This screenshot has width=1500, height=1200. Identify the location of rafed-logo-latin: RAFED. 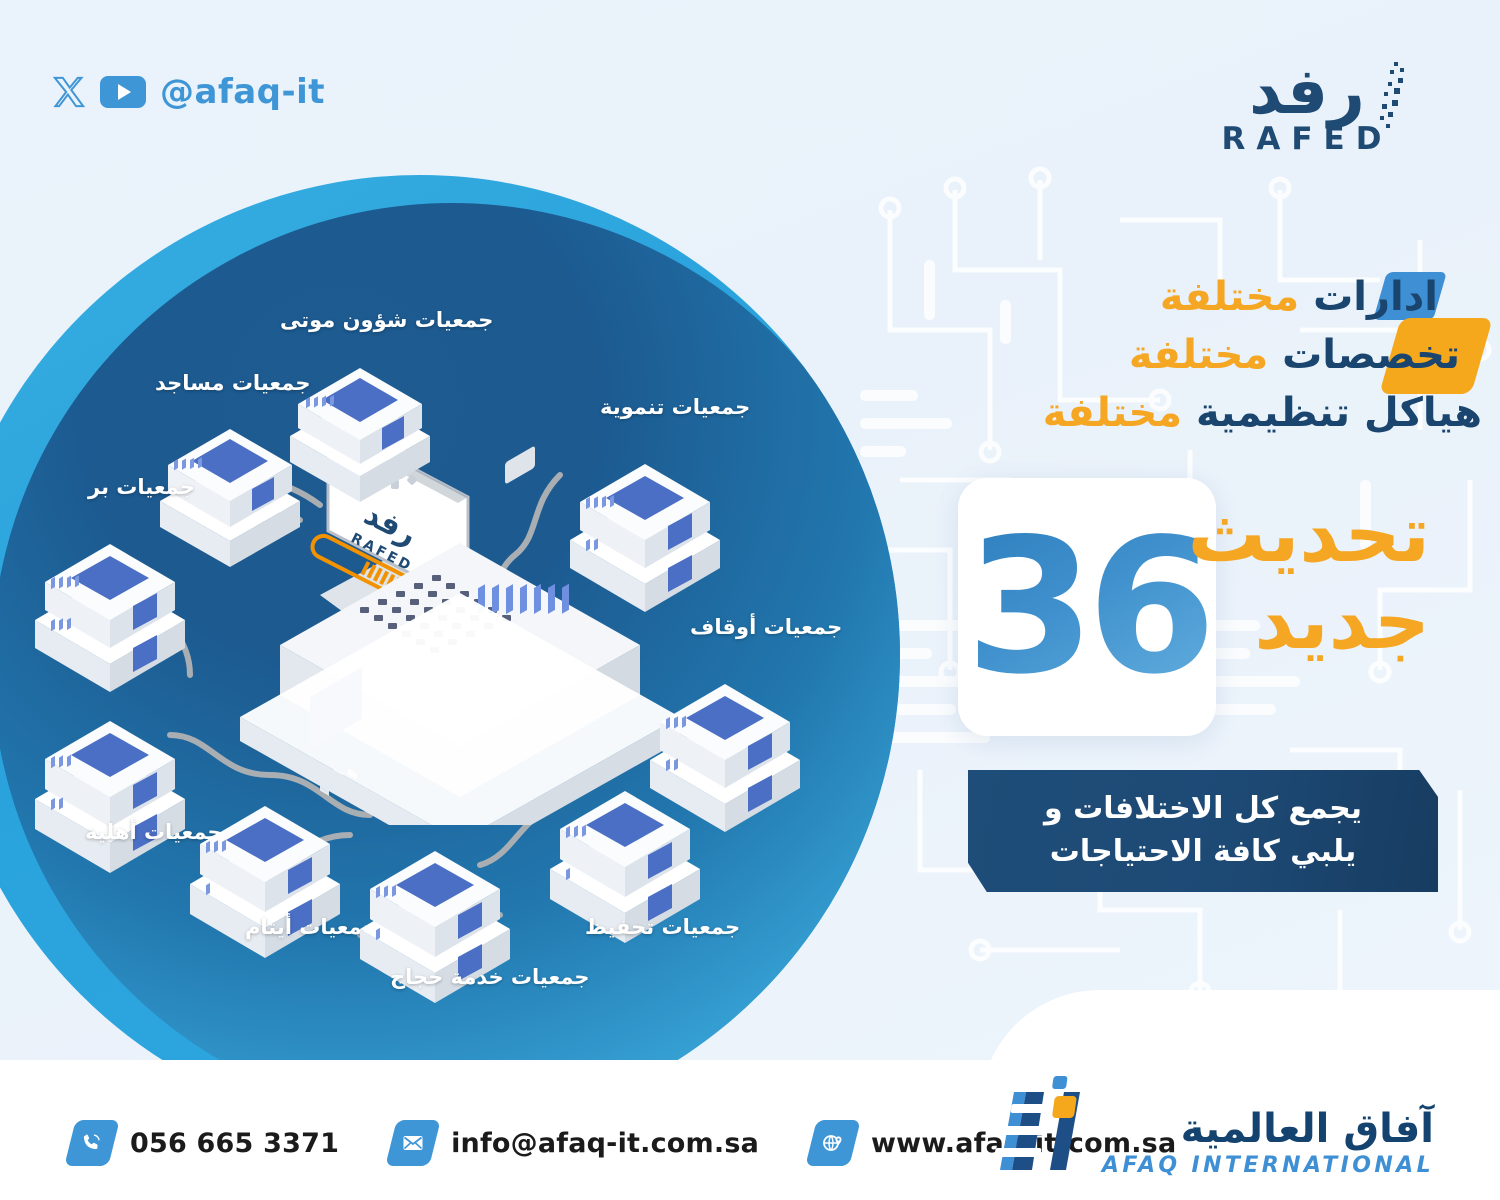
(1307, 138).